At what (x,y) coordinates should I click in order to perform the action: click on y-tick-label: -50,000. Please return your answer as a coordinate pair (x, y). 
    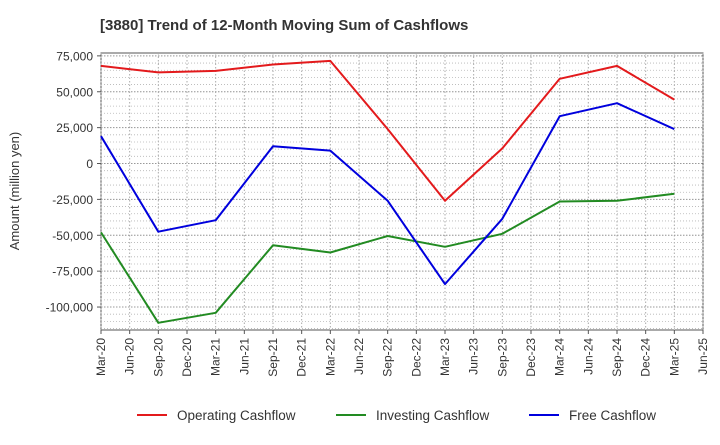
    Looking at the image, I should click on (72, 236).